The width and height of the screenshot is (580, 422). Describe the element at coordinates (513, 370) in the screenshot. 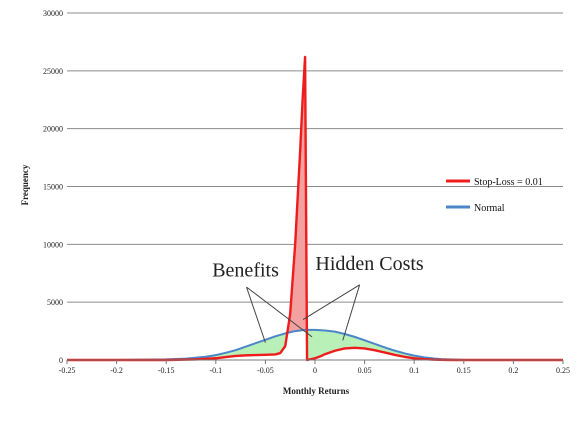

I see `x-tick-label: 0.2` at that location.